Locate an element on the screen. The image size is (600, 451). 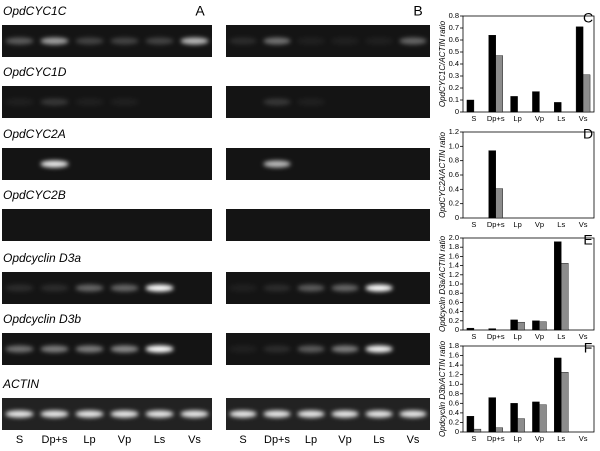
lane-label: Ls is located at coordinates (160, 440).